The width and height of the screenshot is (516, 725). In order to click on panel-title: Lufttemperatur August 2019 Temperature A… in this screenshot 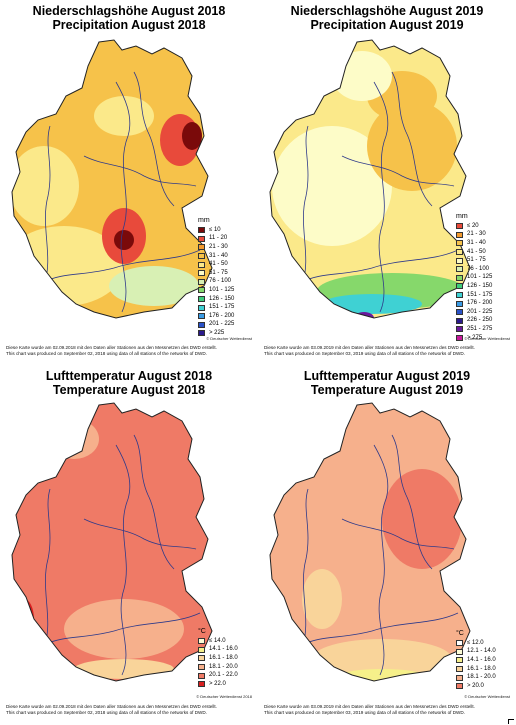, I will do `click(387, 383)`.